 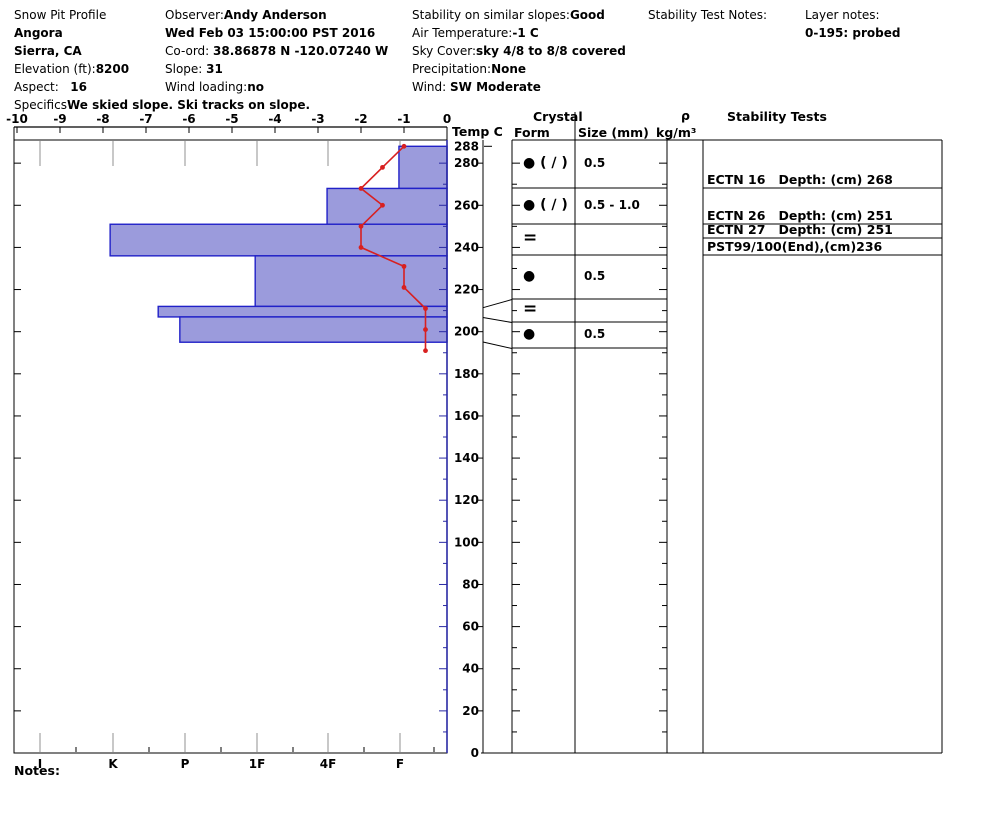 I want to click on density-column-header: ρ, so click(x=685, y=115).